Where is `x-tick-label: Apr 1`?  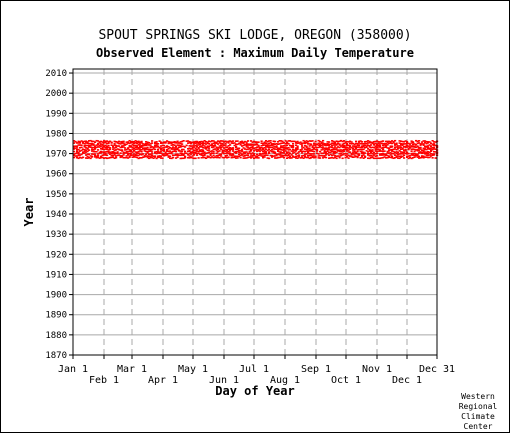 x-tick-label: Apr 1 is located at coordinates (163, 380).